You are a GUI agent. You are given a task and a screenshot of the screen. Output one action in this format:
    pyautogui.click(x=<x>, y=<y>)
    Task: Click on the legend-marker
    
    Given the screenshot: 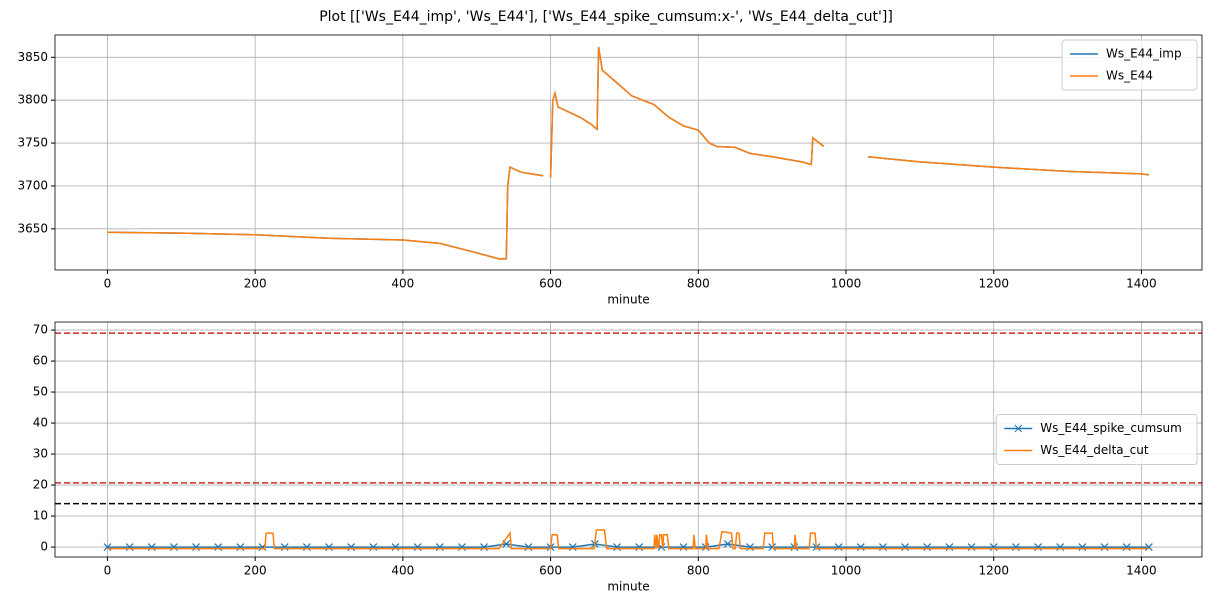 What is the action you would take?
    pyautogui.click(x=1018, y=428)
    